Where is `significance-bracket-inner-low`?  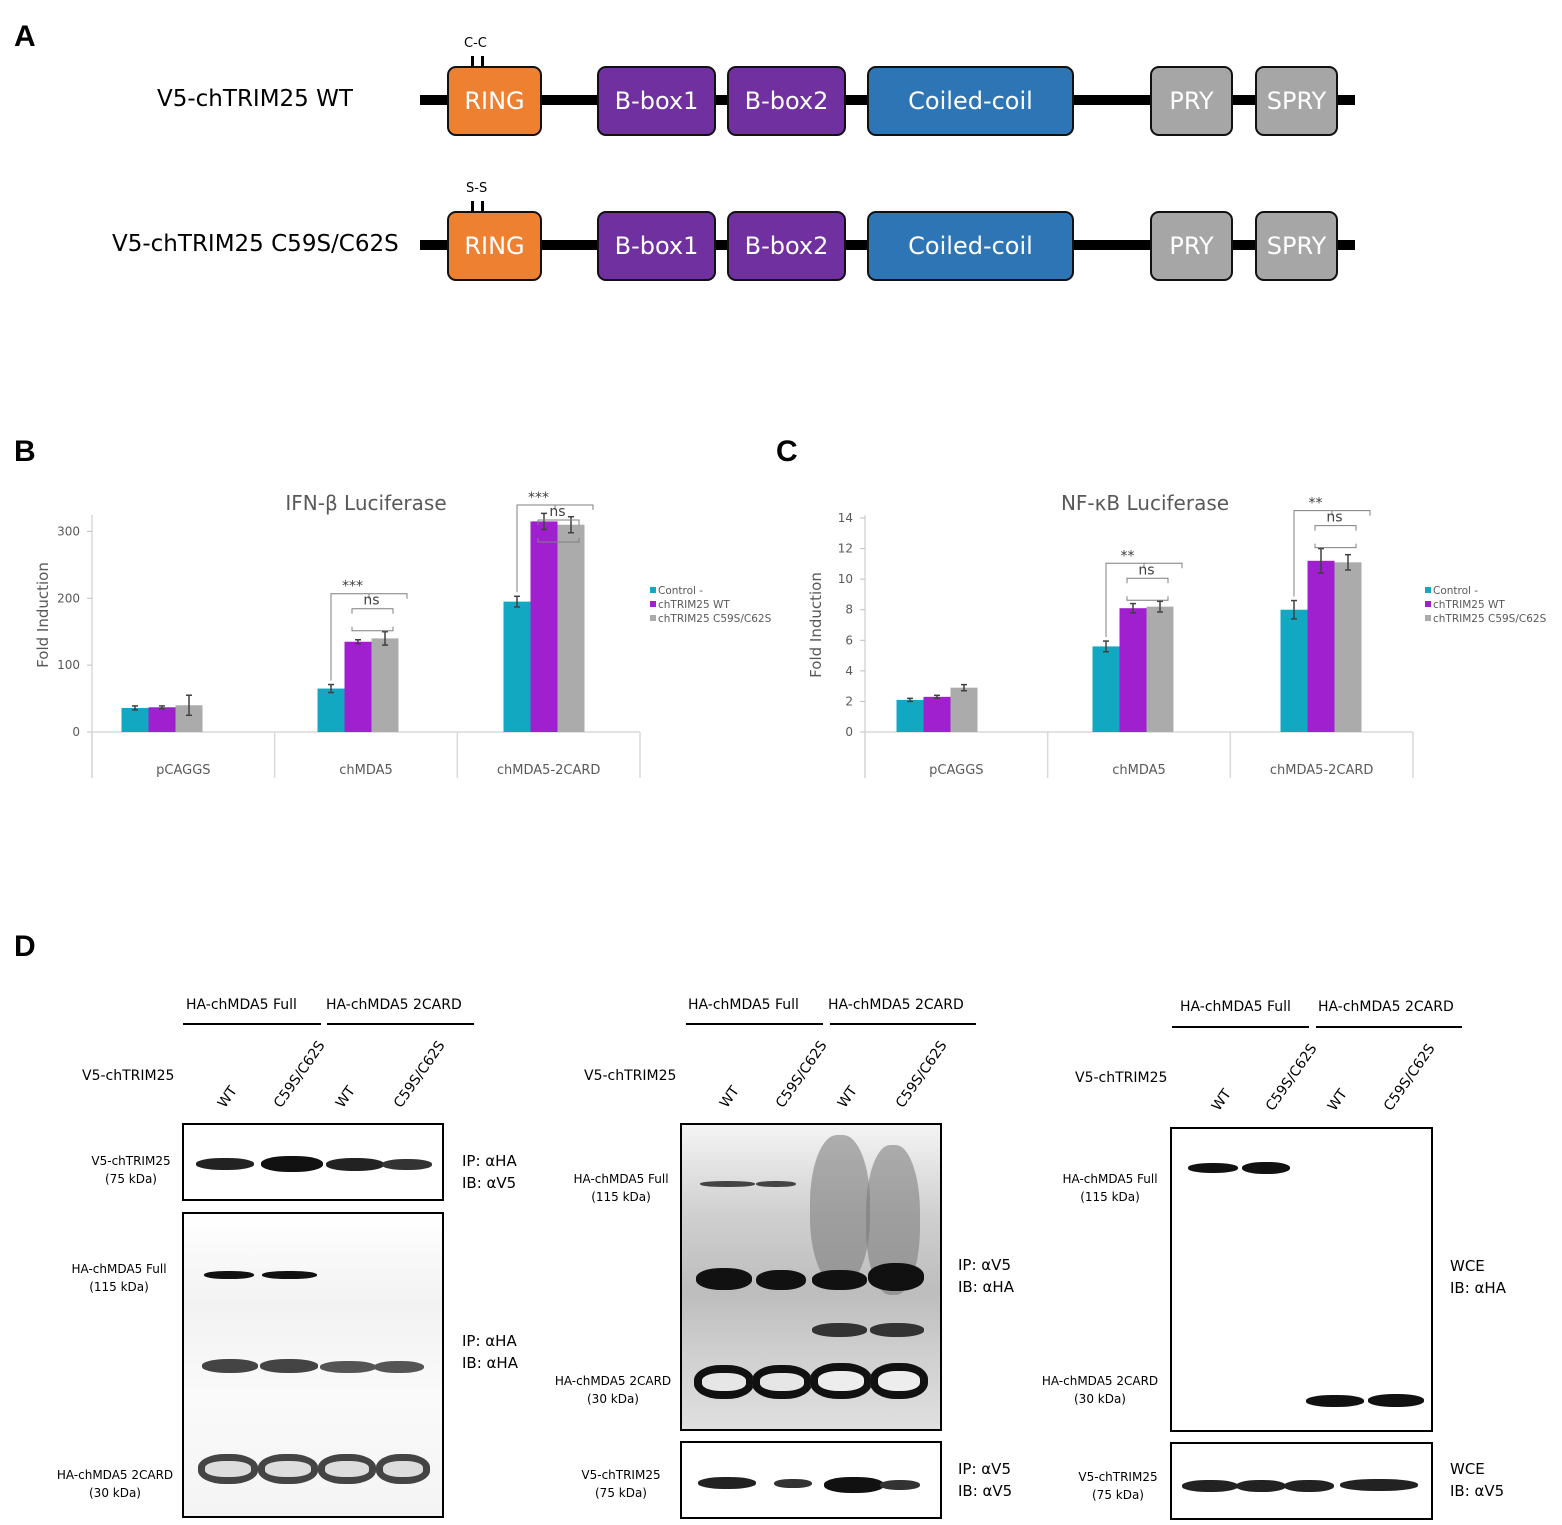 significance-bracket-inner-low is located at coordinates (372, 629).